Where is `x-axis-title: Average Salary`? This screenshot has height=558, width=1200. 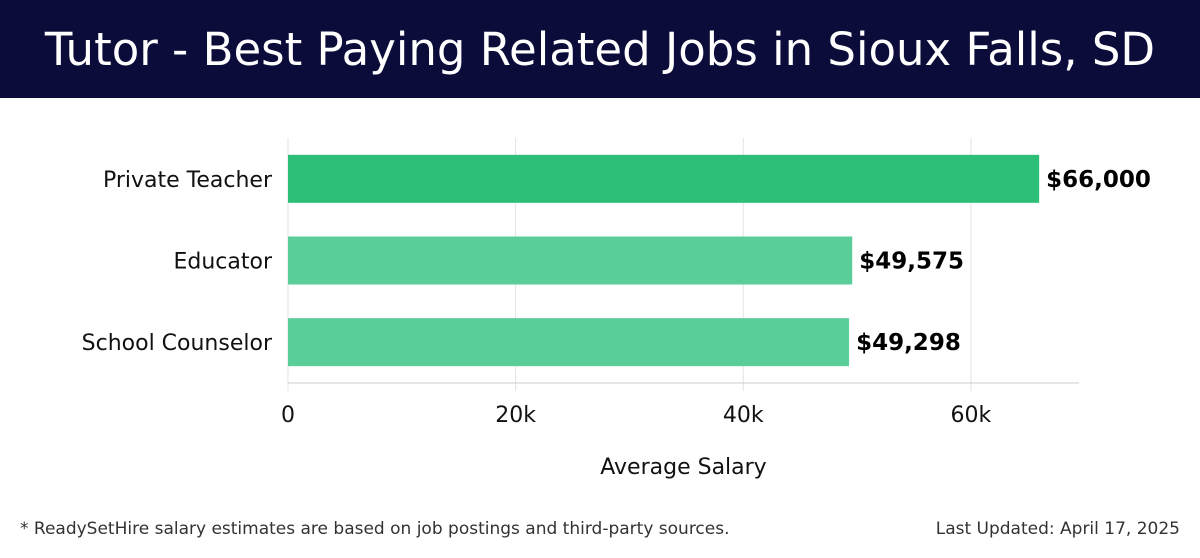
x-axis-title: Average Salary is located at coordinates (683, 467).